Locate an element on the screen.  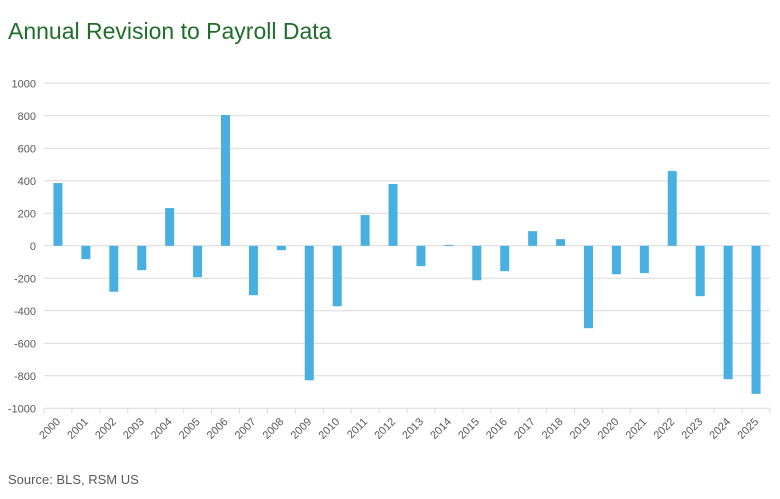
y-tick-label: -600 is located at coordinates (25, 344).